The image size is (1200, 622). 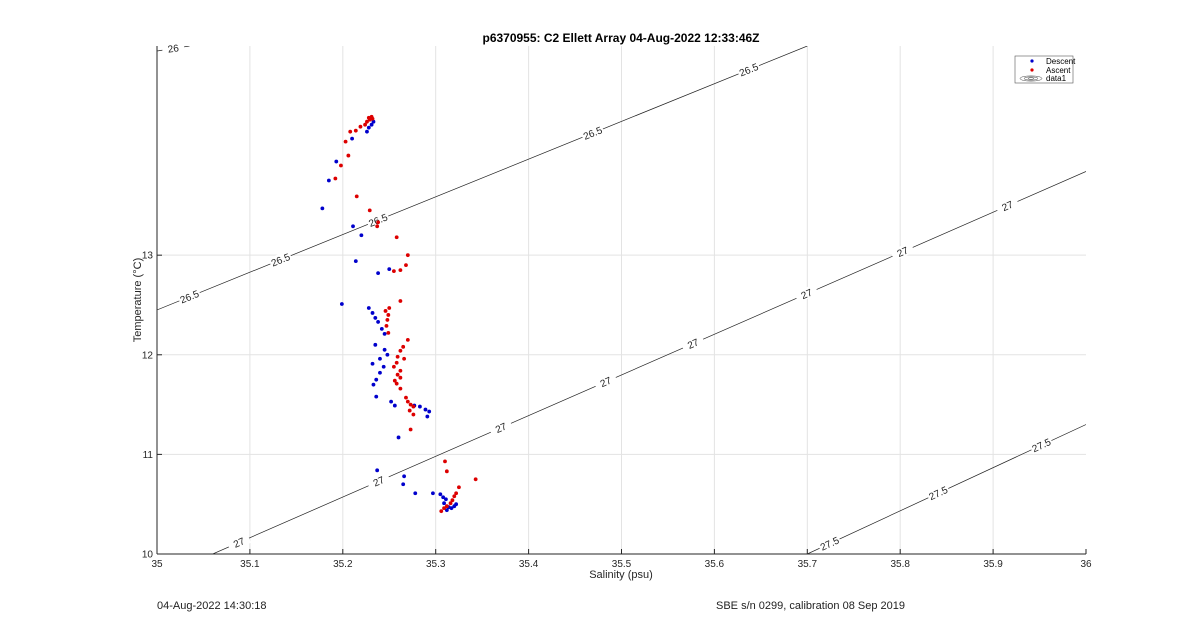 I want to click on x-tick-label: 35.4, so click(x=529, y=564).